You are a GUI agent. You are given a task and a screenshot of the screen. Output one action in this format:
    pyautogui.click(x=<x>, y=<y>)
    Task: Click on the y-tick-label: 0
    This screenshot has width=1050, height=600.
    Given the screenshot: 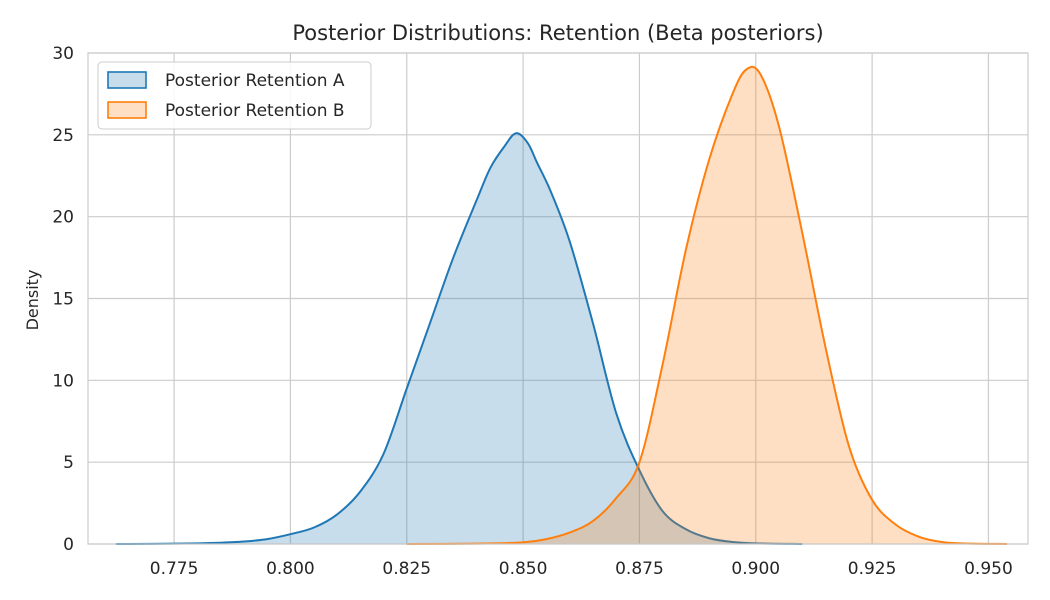 What is the action you would take?
    pyautogui.click(x=68, y=545)
    